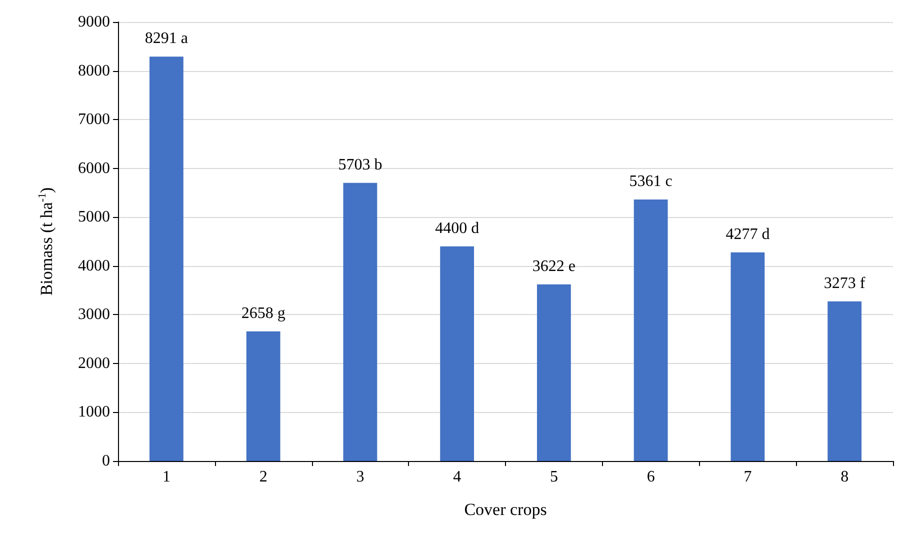 The height and width of the screenshot is (541, 907). What do you see at coordinates (748, 234) in the screenshot?
I see `data-label: 4277 d` at bounding box center [748, 234].